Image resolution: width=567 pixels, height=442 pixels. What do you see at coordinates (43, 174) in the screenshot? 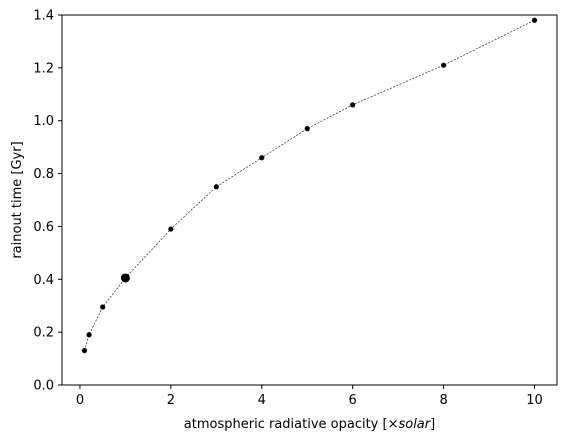
I see `y-tick-label: 0.8` at bounding box center [43, 174].